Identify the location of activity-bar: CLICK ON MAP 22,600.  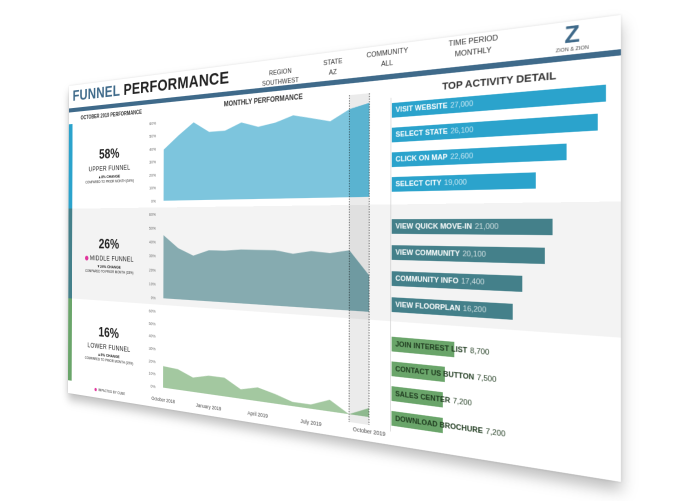
(502, 154).